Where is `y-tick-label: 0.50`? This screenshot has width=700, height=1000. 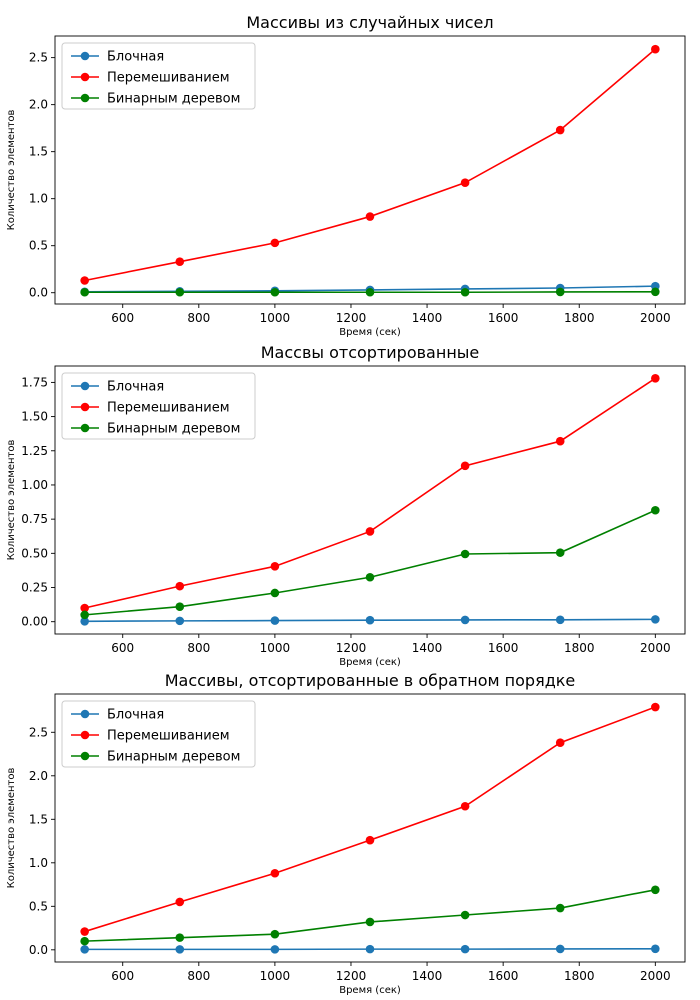
y-tick-label: 0.50 is located at coordinates (34, 553).